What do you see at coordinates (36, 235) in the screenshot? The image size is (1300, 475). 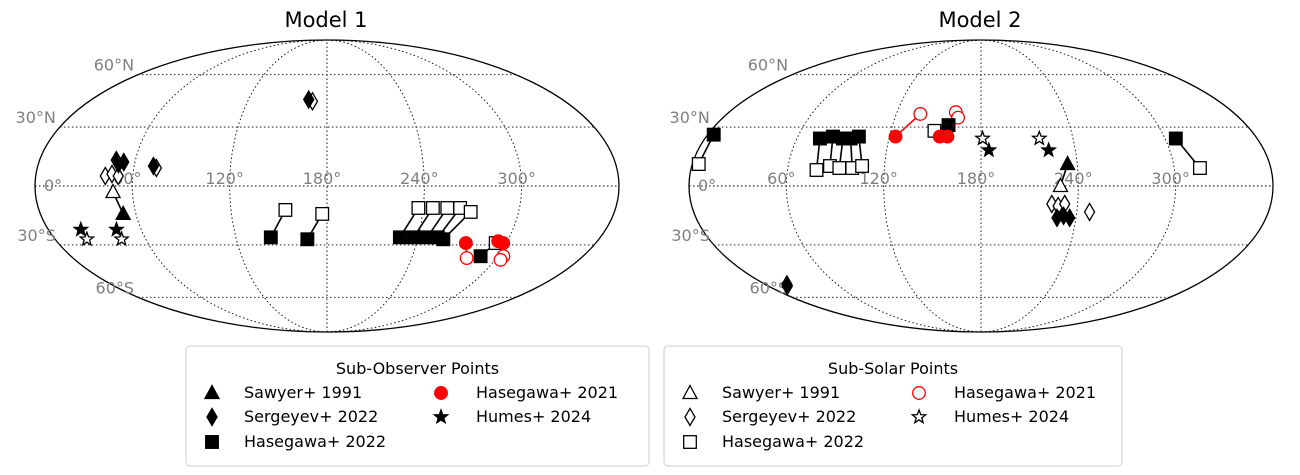 I see `lat-tick-label: 30°S` at bounding box center [36, 235].